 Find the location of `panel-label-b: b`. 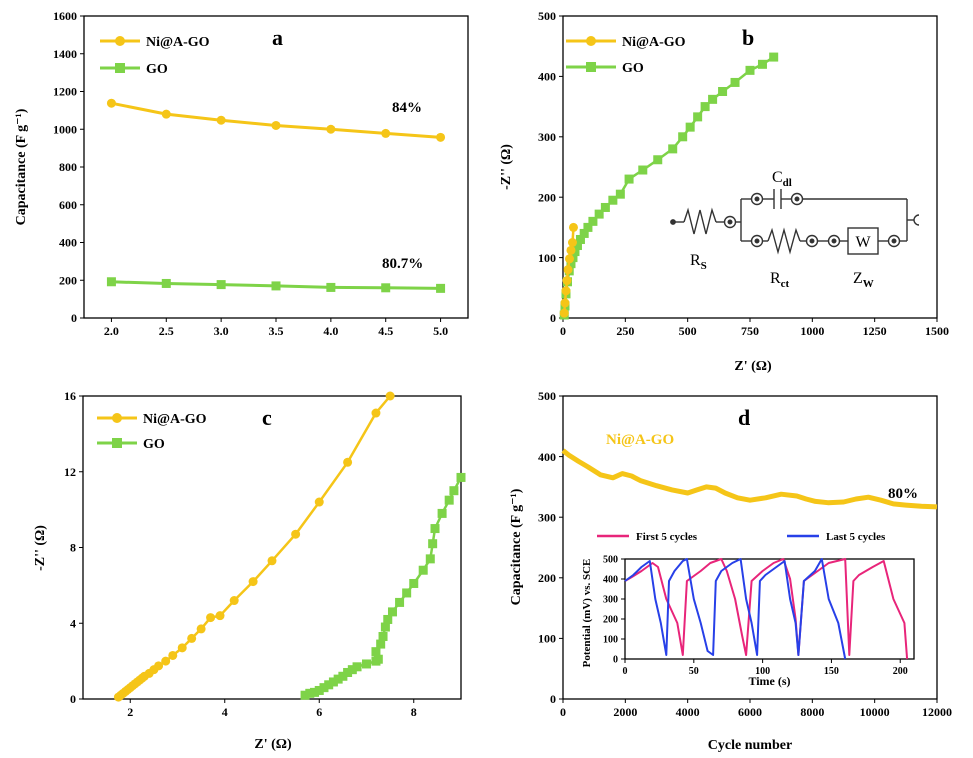

panel-label-b: b is located at coordinates (748, 37).